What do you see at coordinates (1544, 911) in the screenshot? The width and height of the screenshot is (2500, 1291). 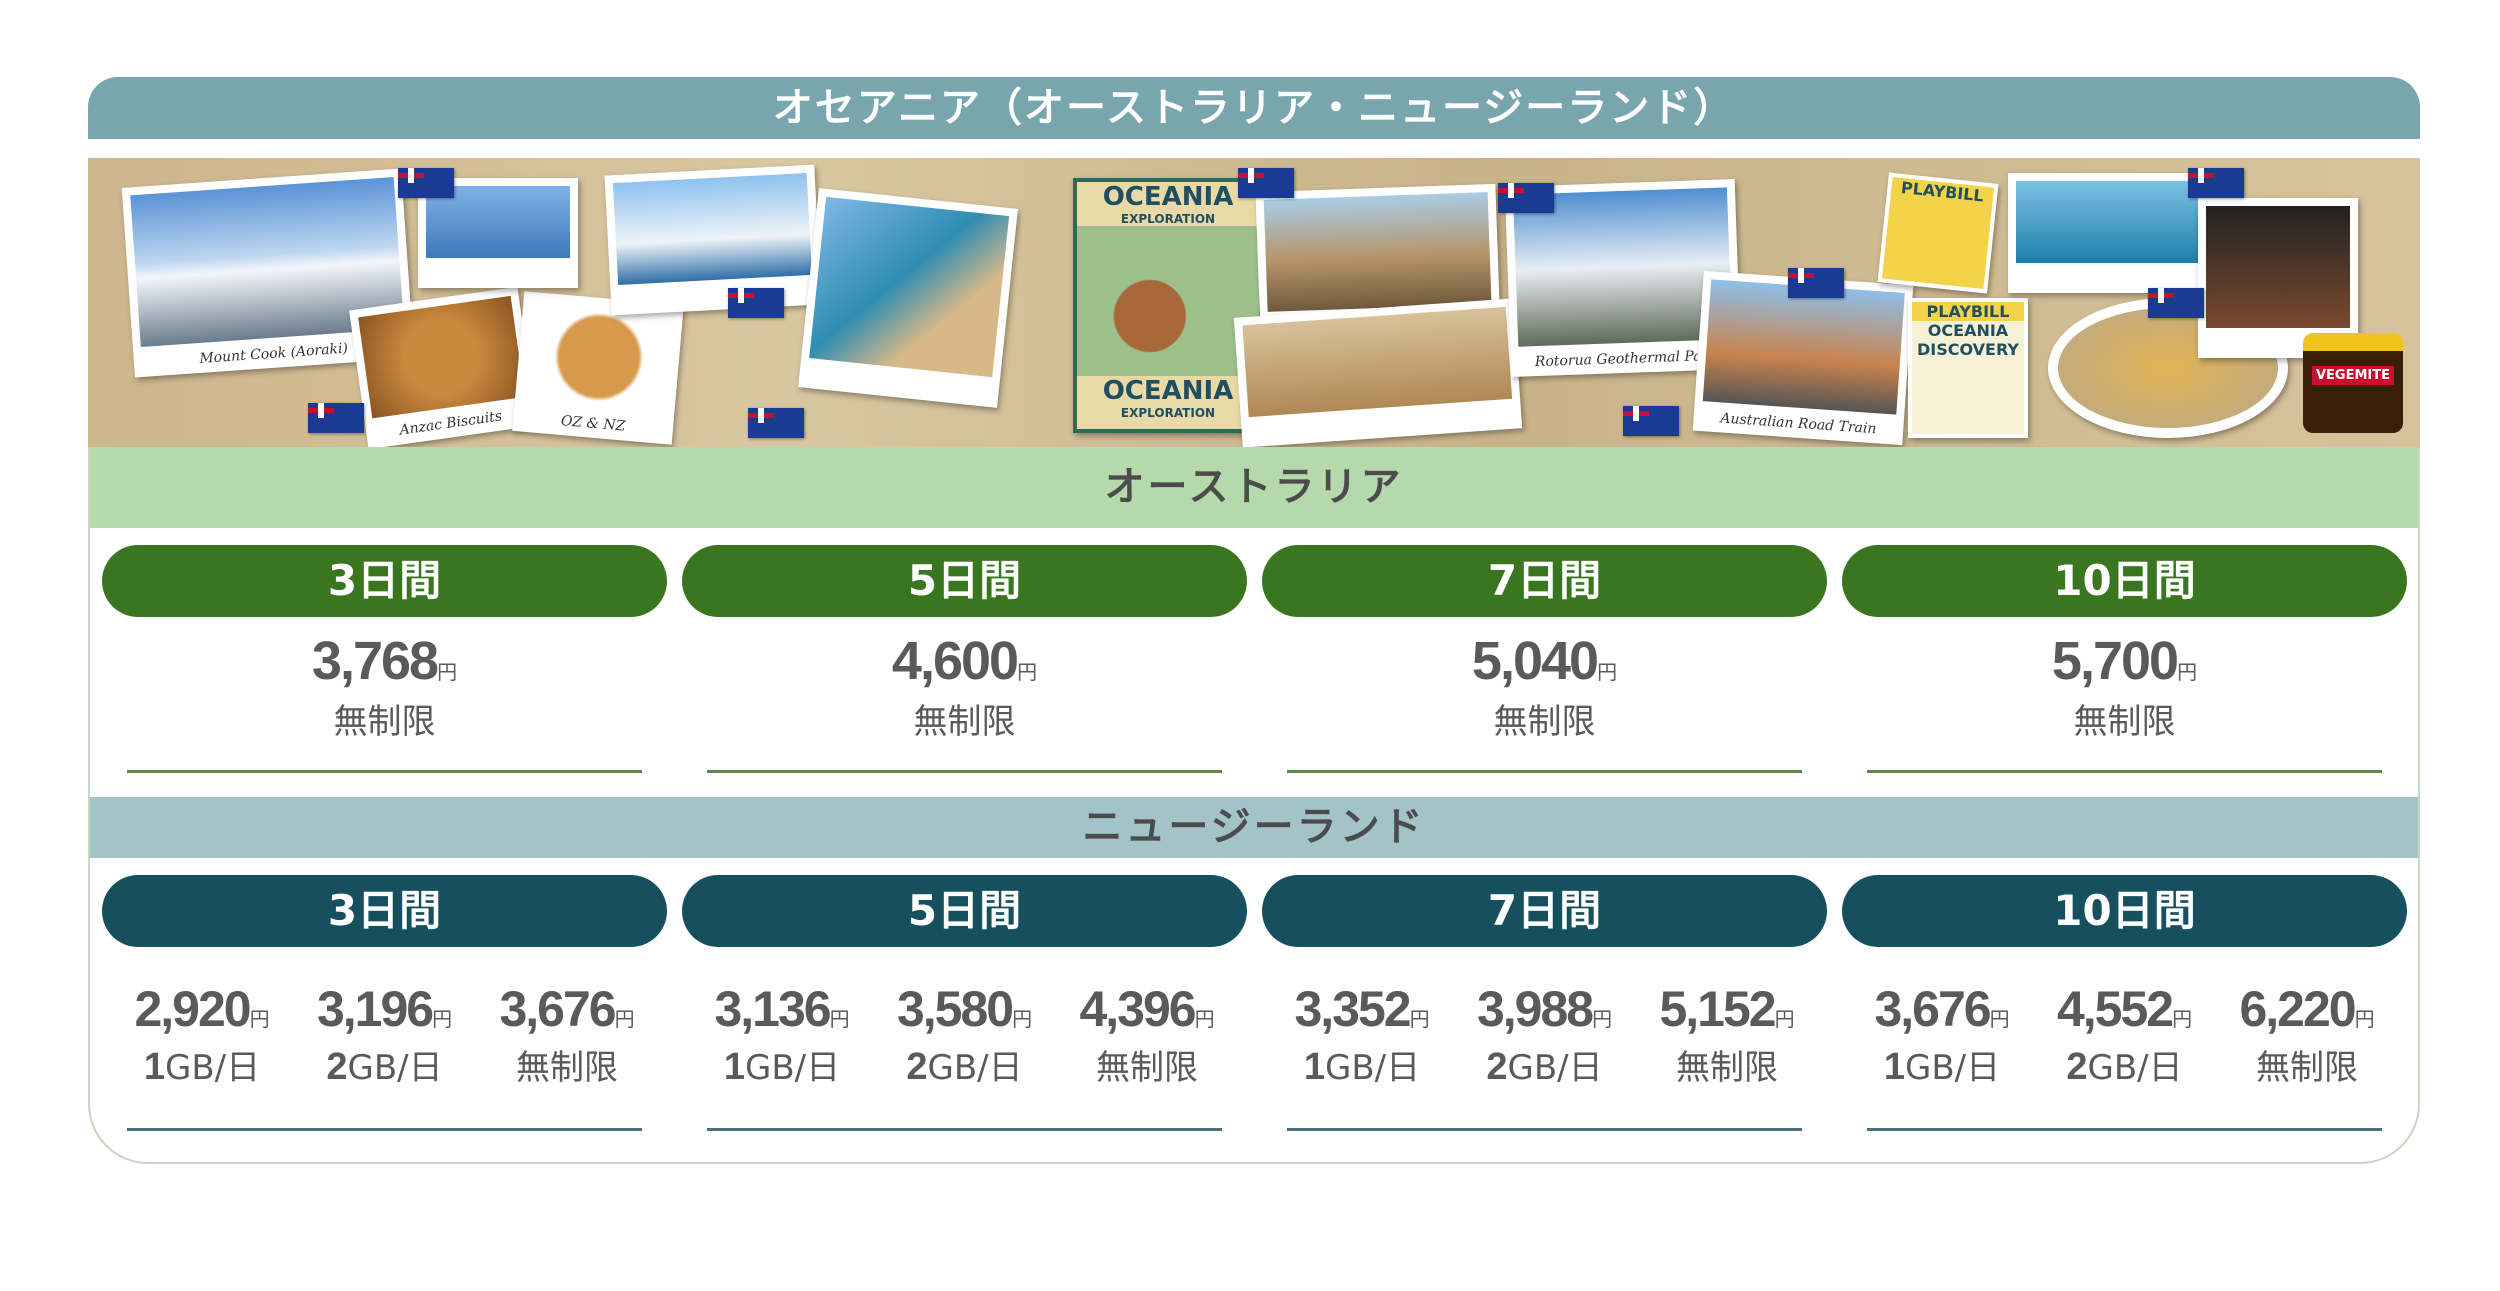 I see `plan-tab-nz-2: 7日間` at bounding box center [1544, 911].